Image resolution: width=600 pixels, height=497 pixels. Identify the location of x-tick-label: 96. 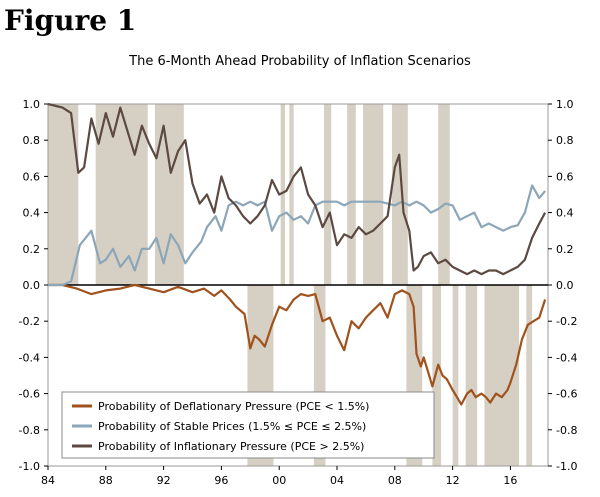
(221, 480).